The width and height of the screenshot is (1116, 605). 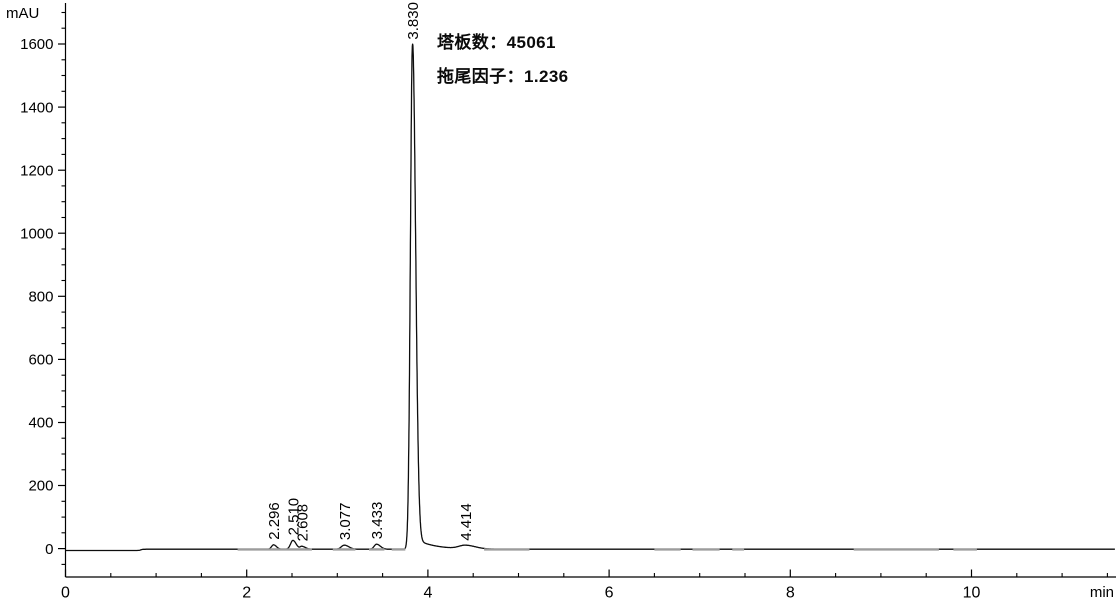 I want to click on y-tick-label: 1600, so click(x=36, y=44).